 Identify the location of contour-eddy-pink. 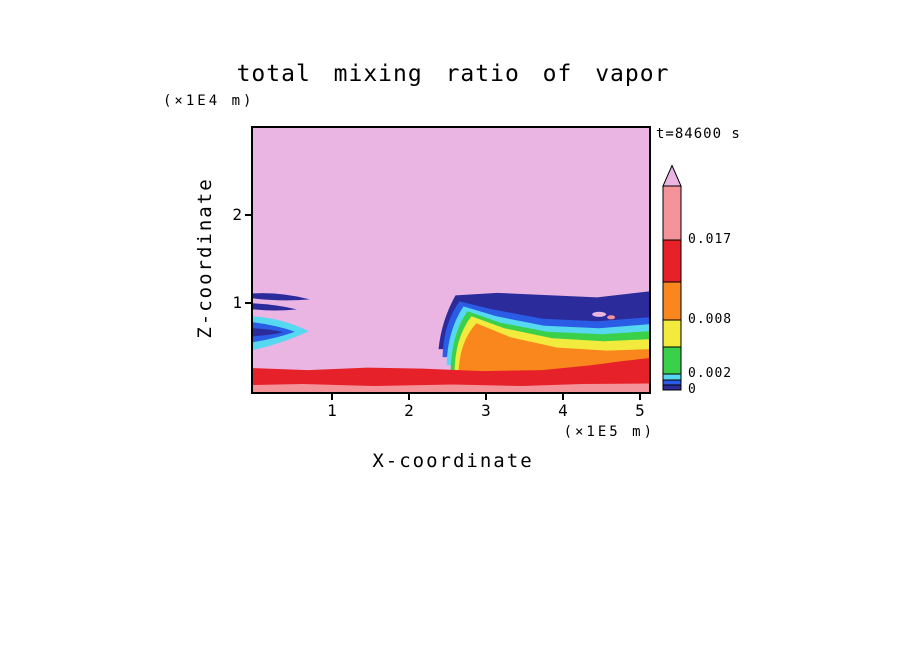
(611, 317).